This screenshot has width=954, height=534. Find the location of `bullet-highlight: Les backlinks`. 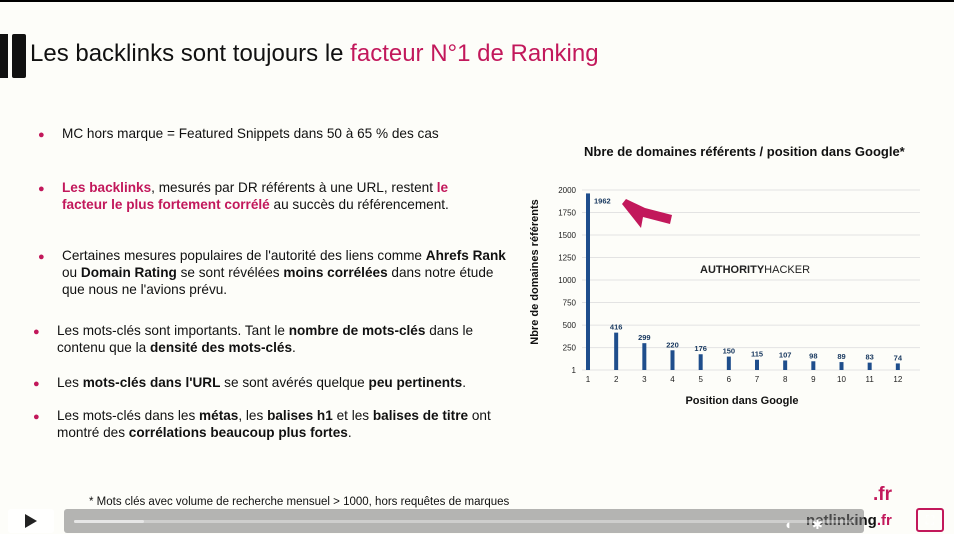

bullet-highlight: Les backlinks is located at coordinates (107, 187).